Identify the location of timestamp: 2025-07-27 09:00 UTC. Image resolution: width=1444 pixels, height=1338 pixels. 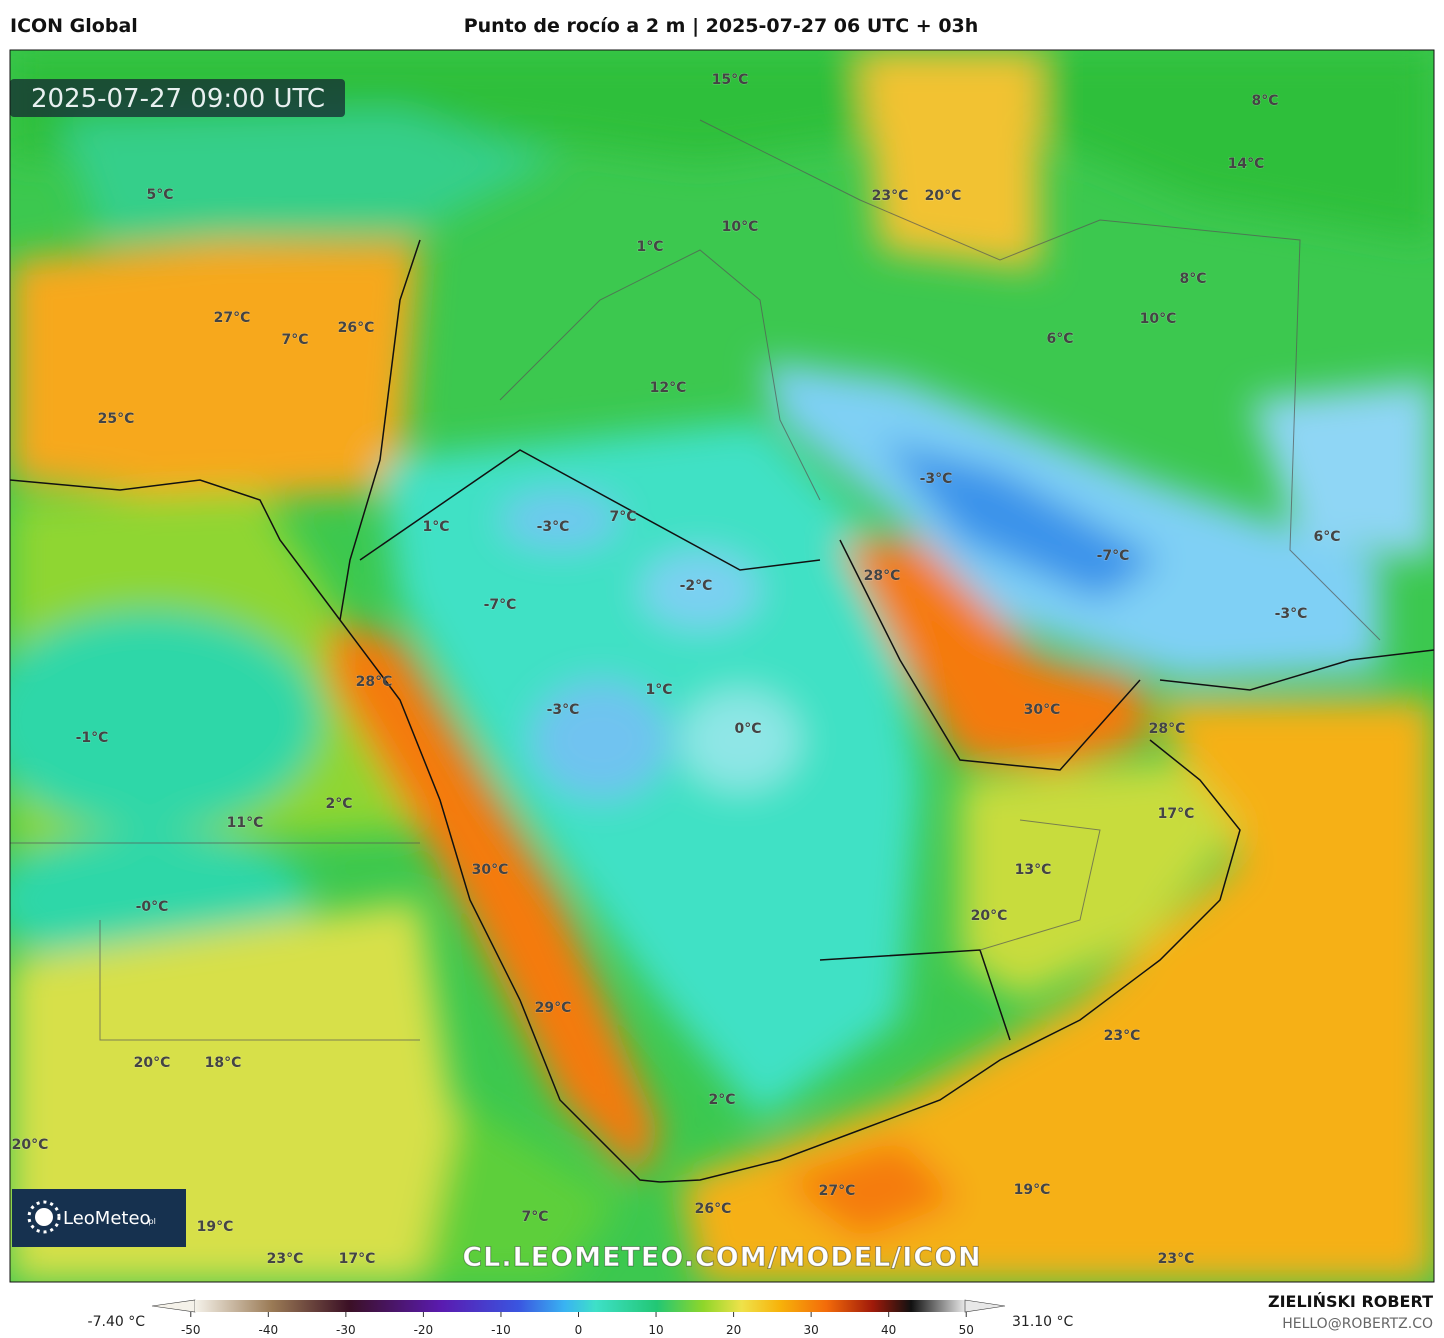
(178, 99).